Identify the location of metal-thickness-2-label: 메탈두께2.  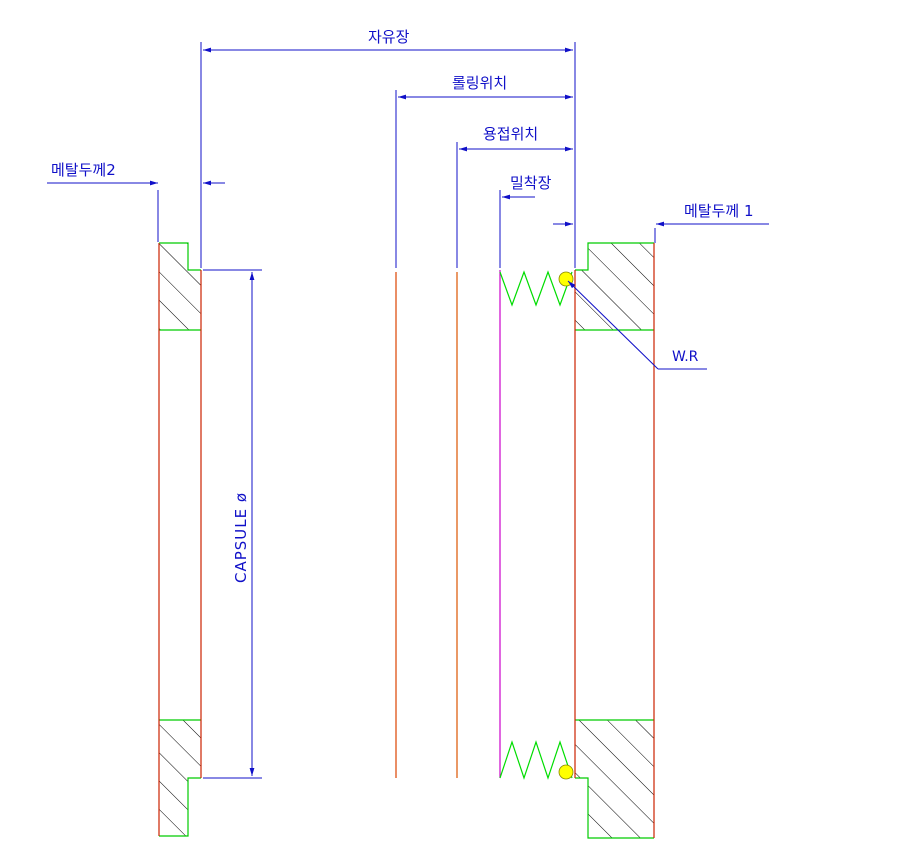
(83, 170).